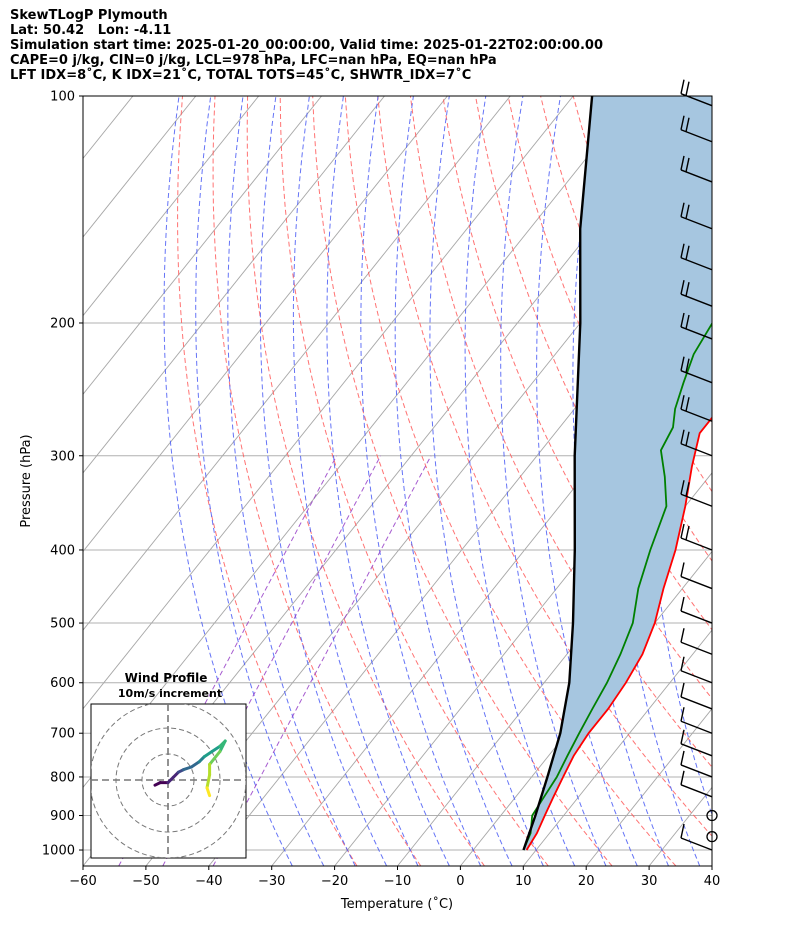 The image size is (794, 937). I want to click on inset-title: Wind Profile, so click(166, 678).